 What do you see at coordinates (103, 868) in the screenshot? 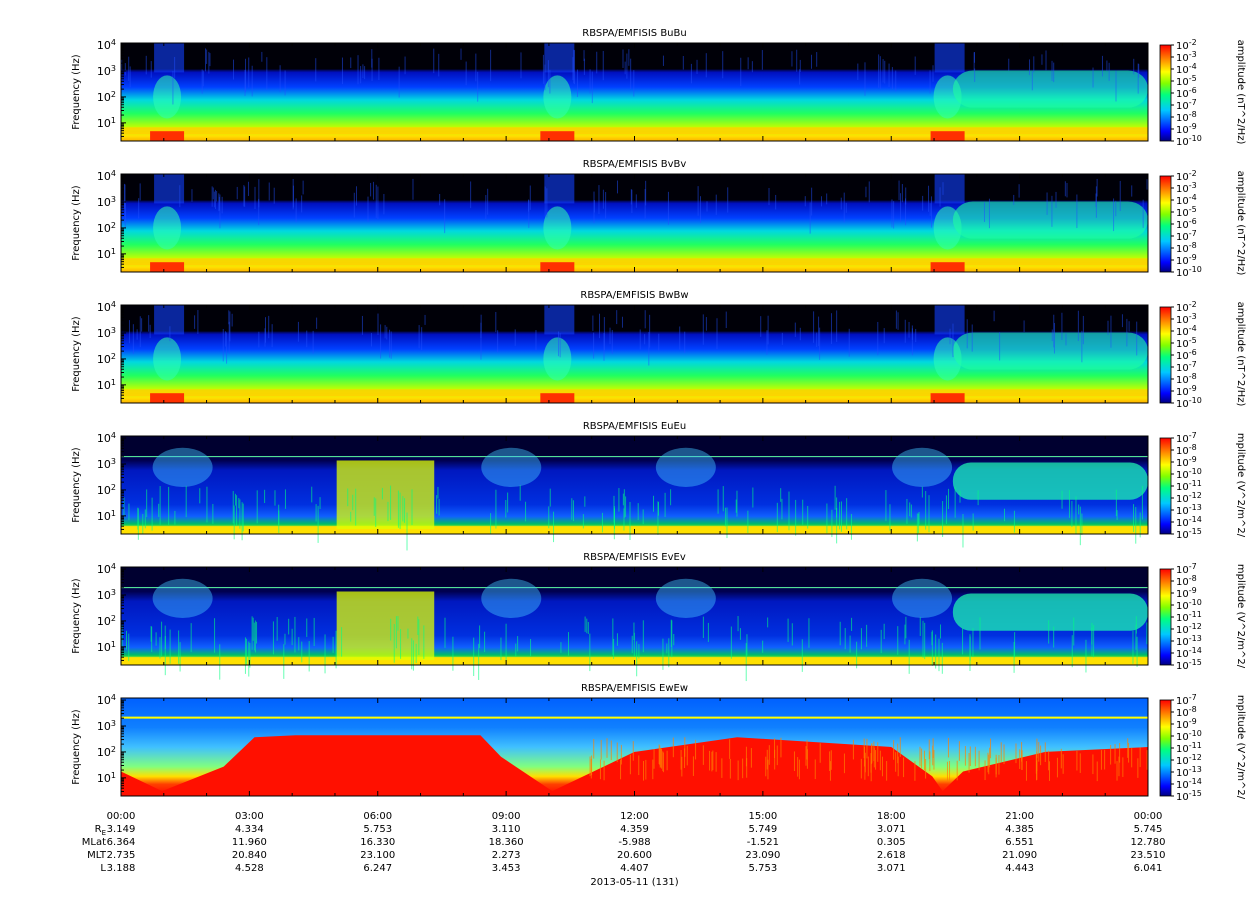
I see `ephemeris-label: L` at bounding box center [103, 868].